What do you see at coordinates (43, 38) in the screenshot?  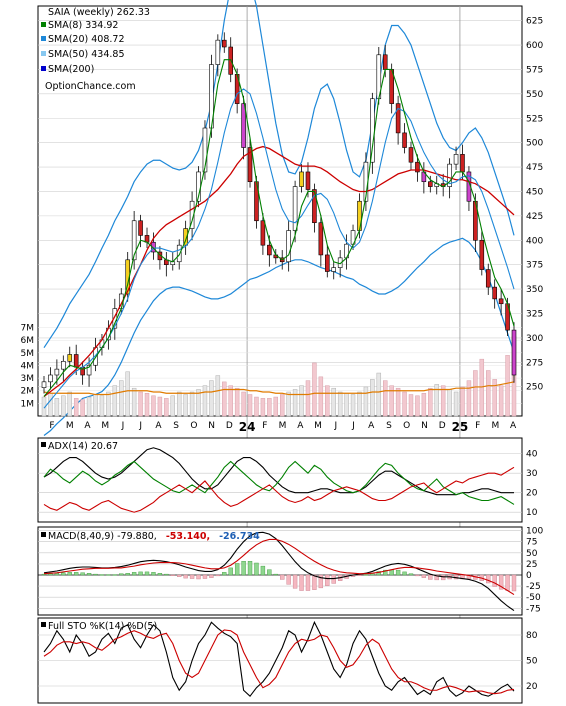 I see `legend-swatch-sma20` at bounding box center [43, 38].